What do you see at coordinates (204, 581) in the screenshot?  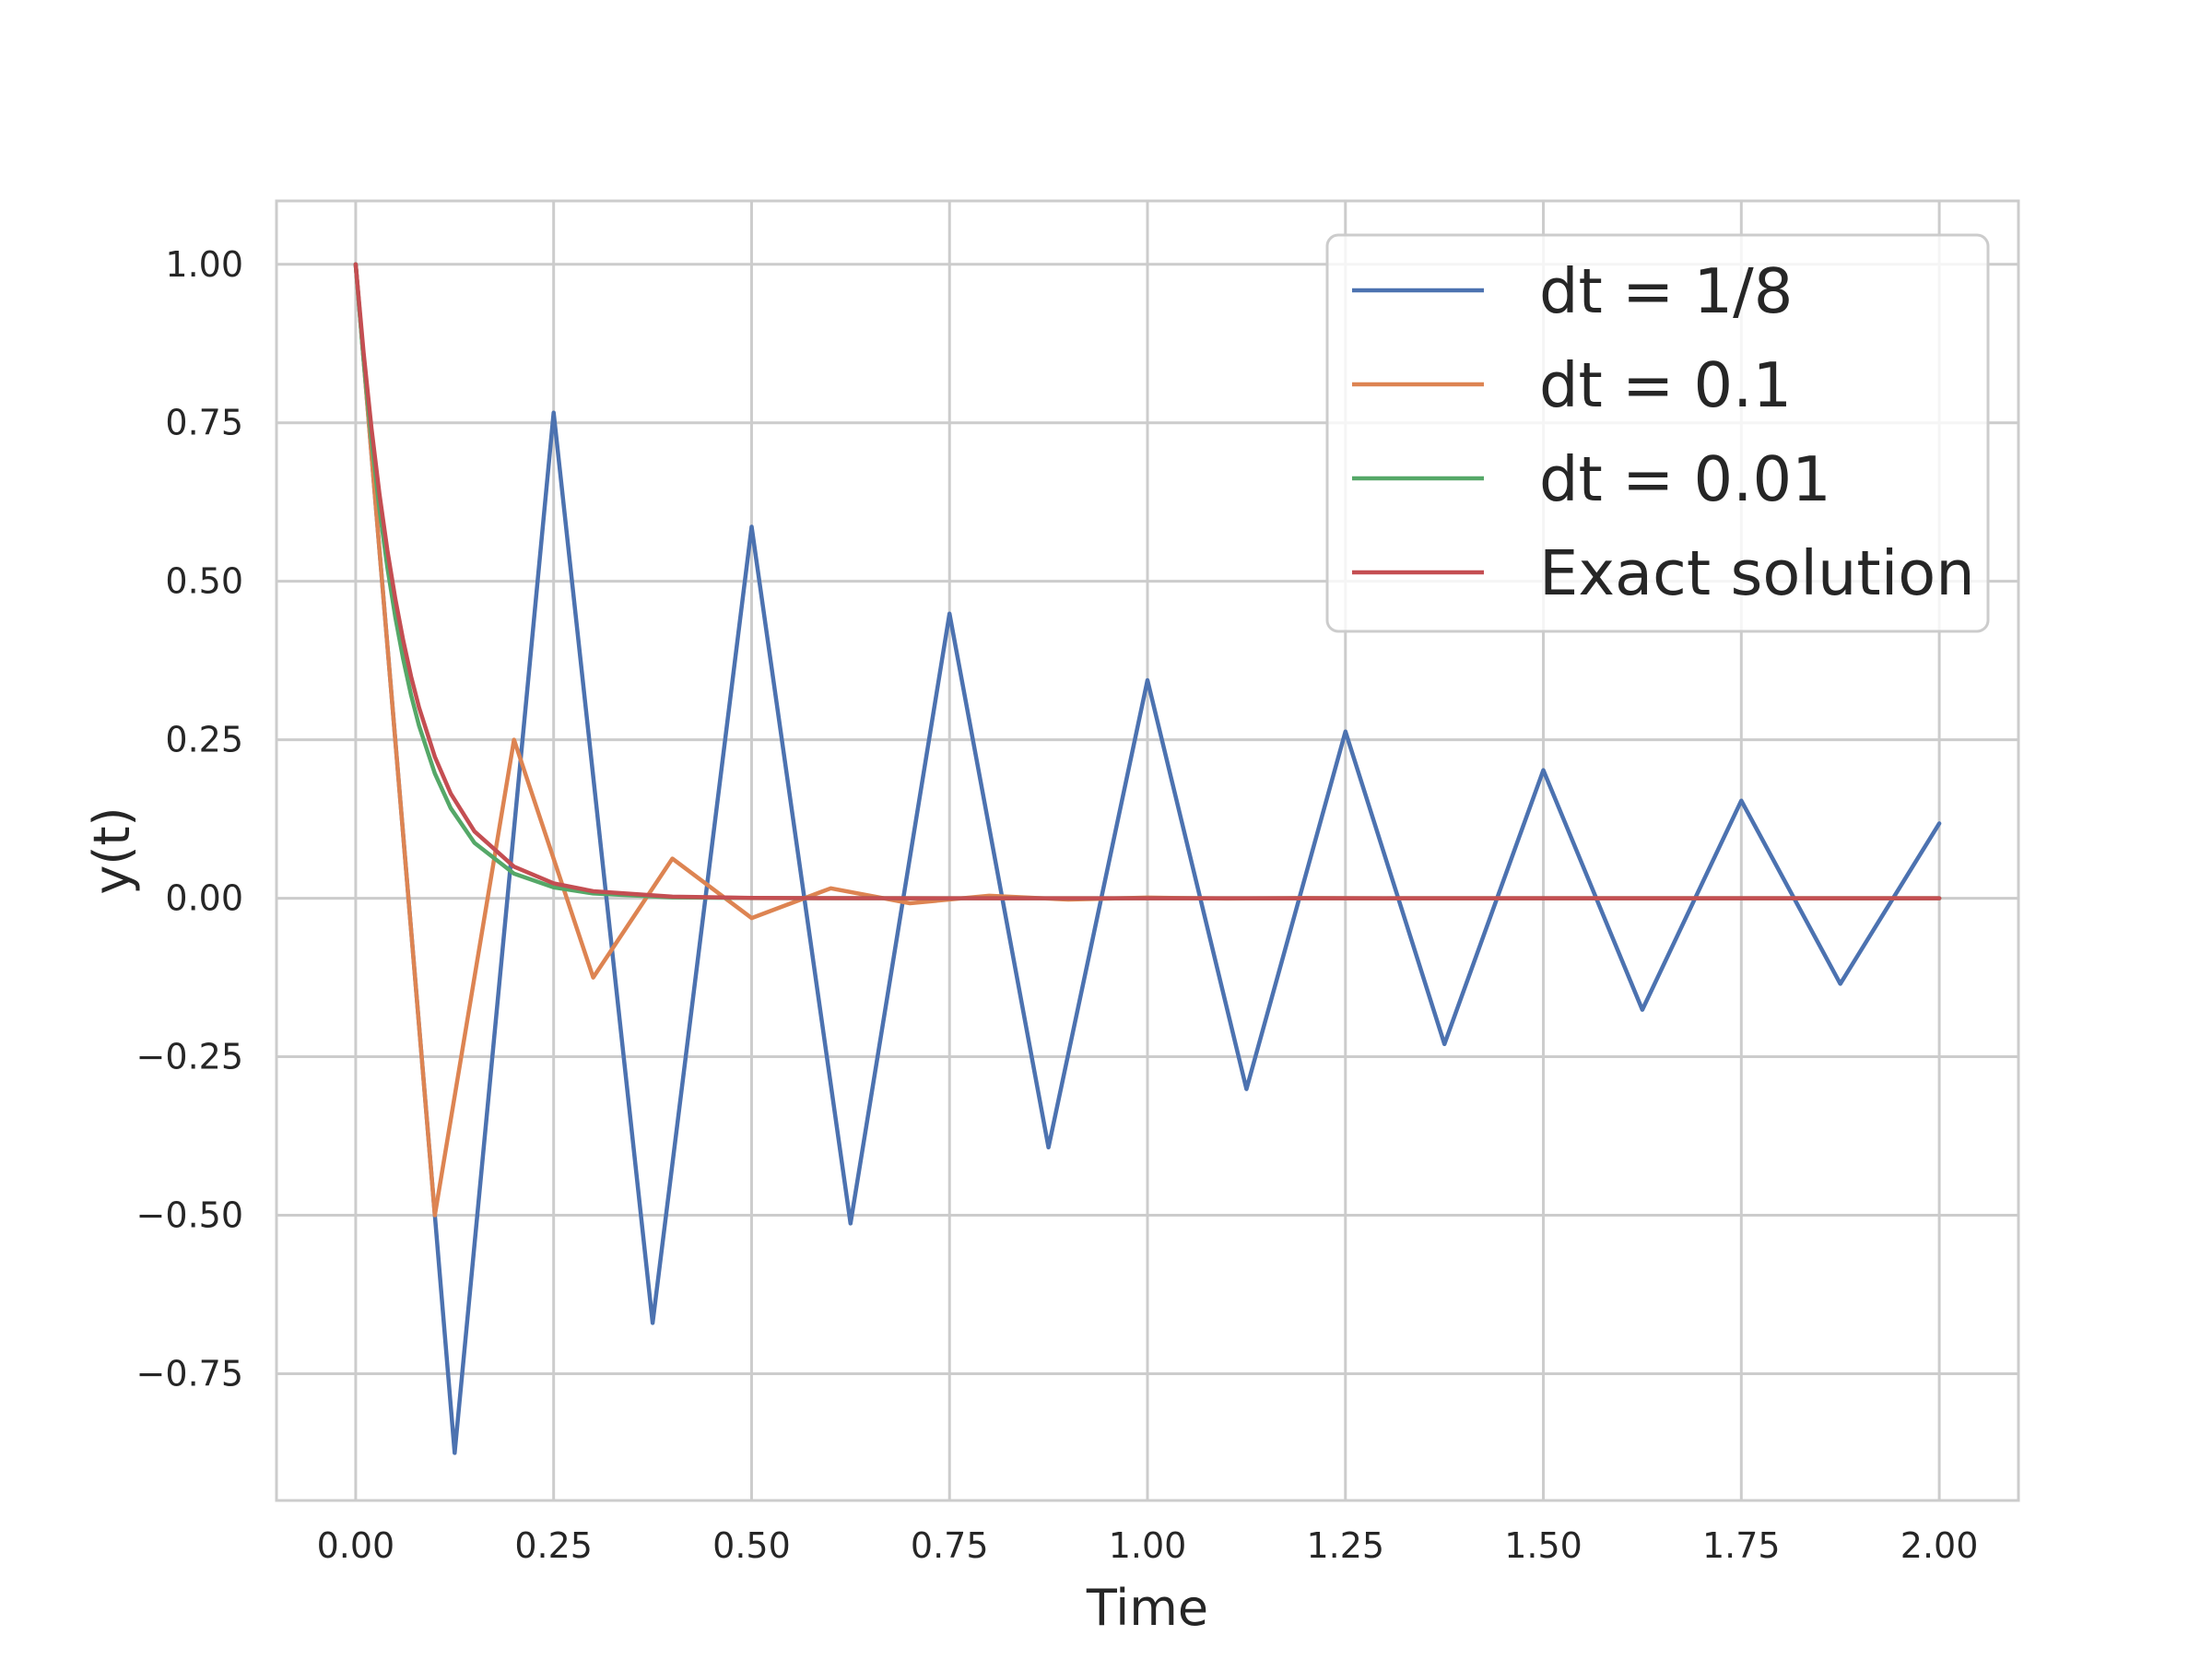 I see `y-tick-label: 0.50` at bounding box center [204, 581].